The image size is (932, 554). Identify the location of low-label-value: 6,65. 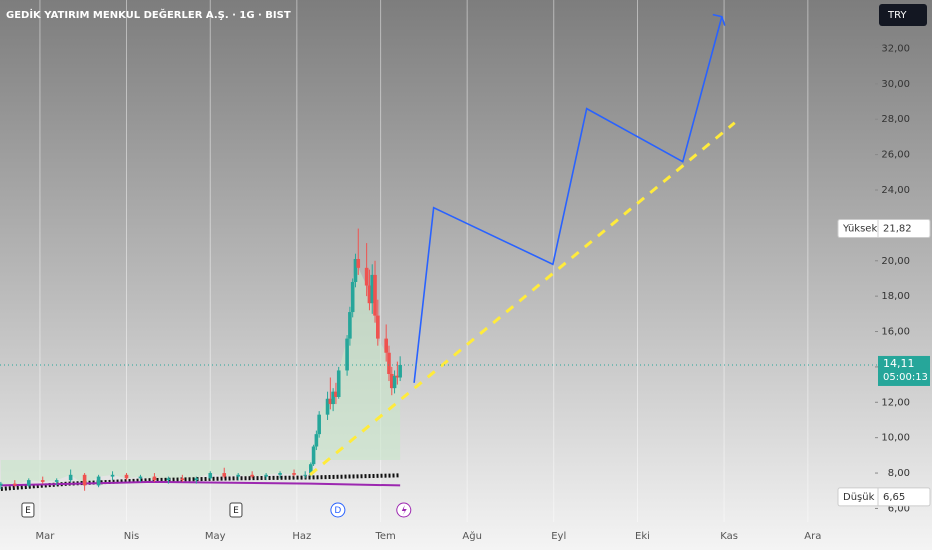
(894, 497).